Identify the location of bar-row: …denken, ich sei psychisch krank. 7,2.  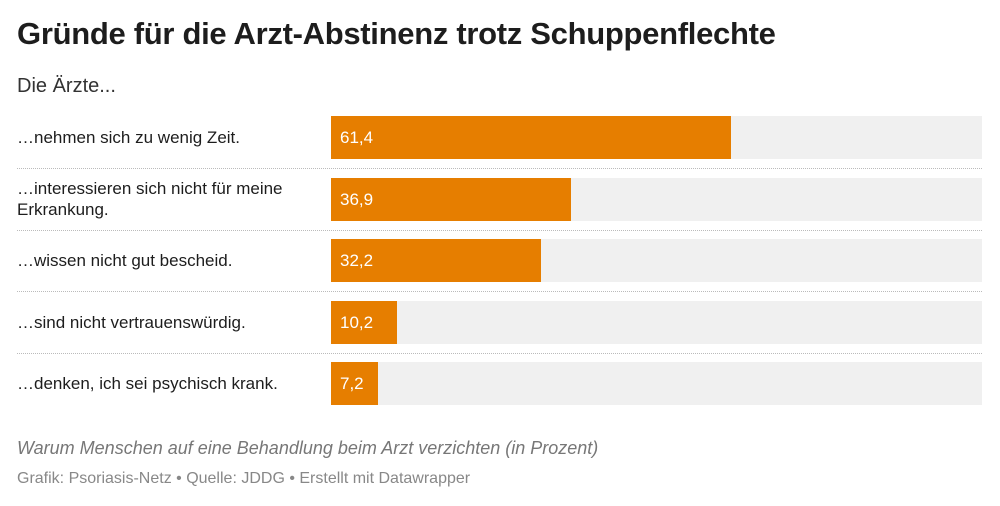
(499, 393).